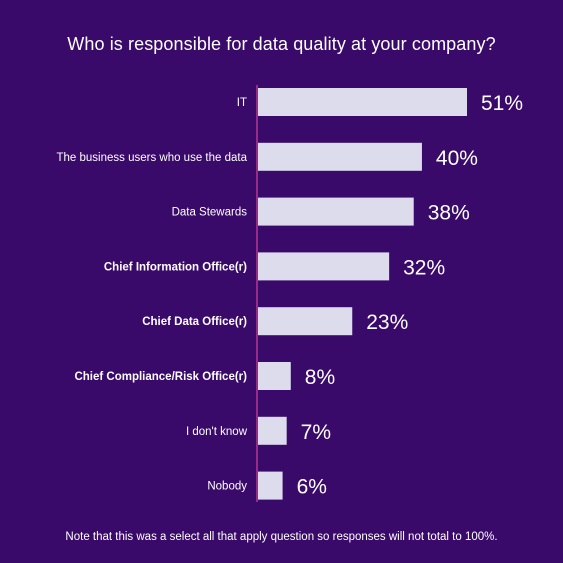 This screenshot has width=563, height=563. What do you see at coordinates (312, 487) in the screenshot?
I see `value-label: 6%` at bounding box center [312, 487].